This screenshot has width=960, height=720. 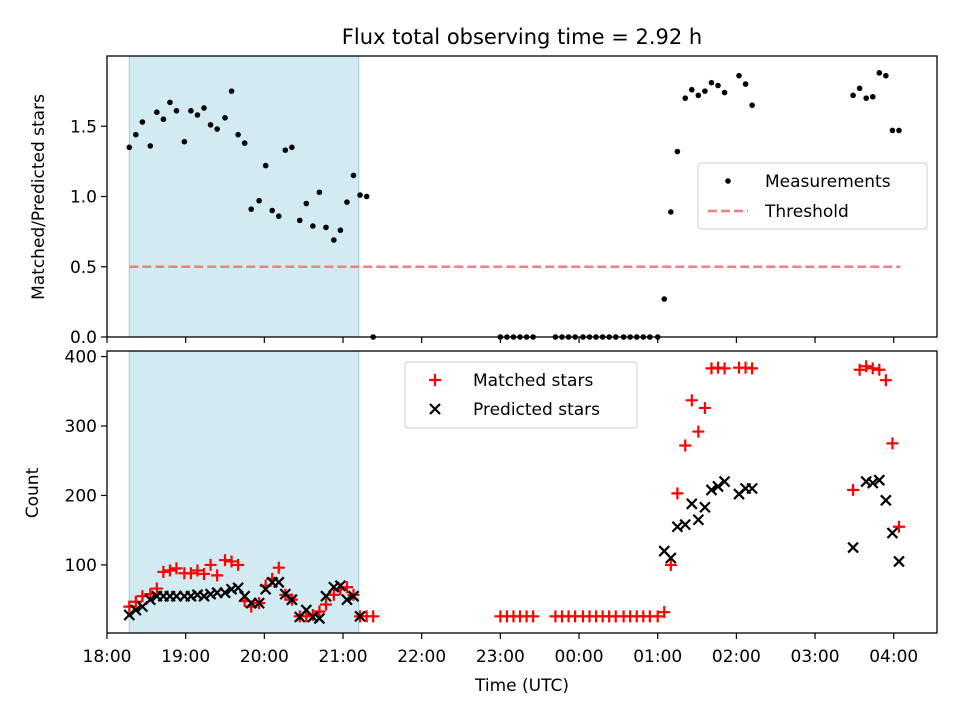 What do you see at coordinates (521, 686) in the screenshot?
I see `x-axis-label: Time (UTC)` at bounding box center [521, 686].